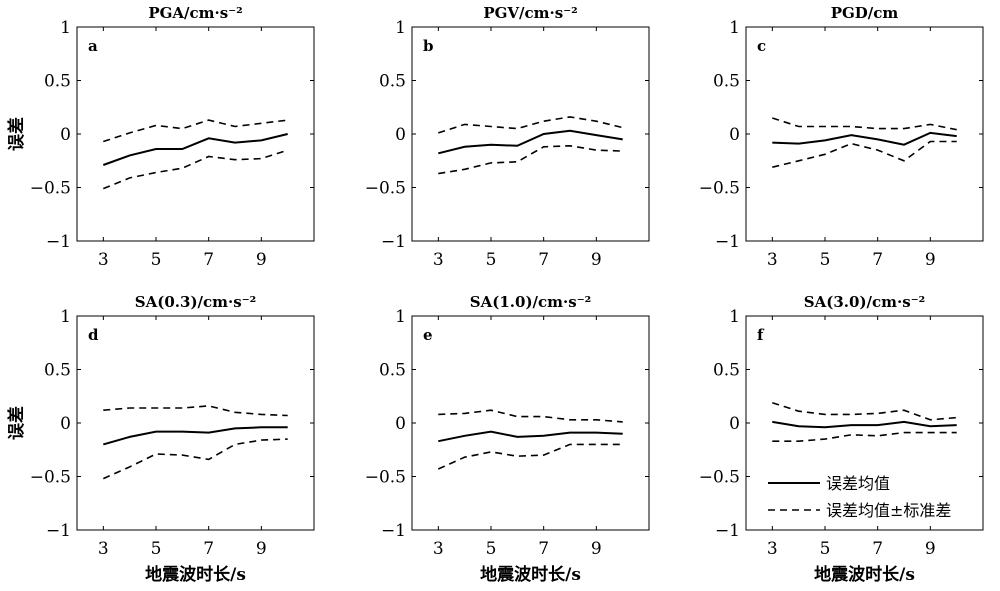  What do you see at coordinates (719, 189) in the screenshot?
I see `panel-c-ytick-label: −0.5` at bounding box center [719, 189].